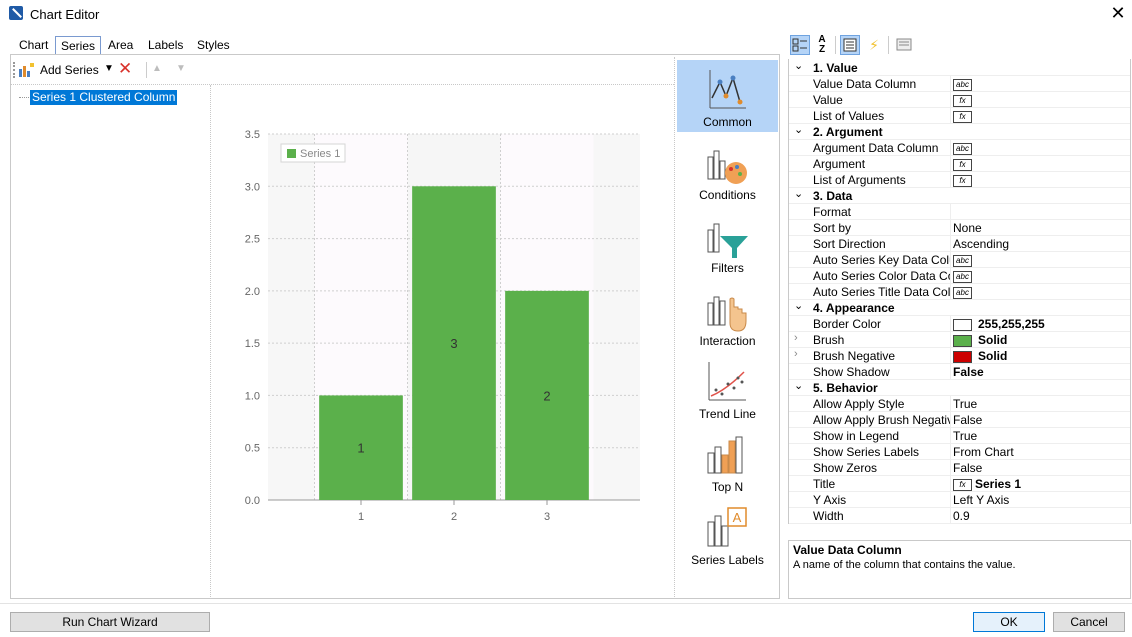 The width and height of the screenshot is (1132, 637). I want to click on tab-series: Series, so click(78, 45).